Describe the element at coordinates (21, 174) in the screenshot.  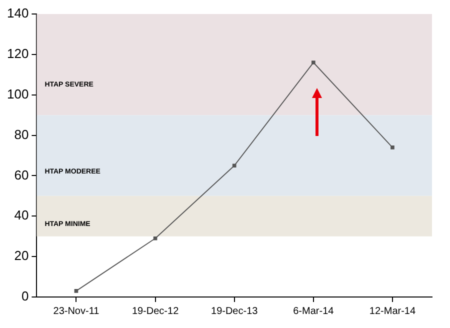
I see `y-tick-label: 60` at that location.